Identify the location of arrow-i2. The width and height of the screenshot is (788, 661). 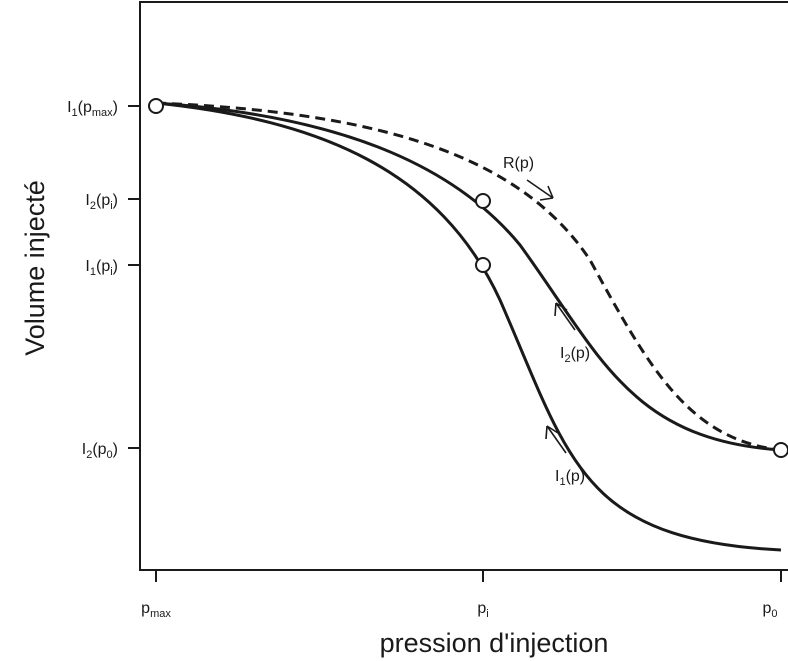
(565, 316).